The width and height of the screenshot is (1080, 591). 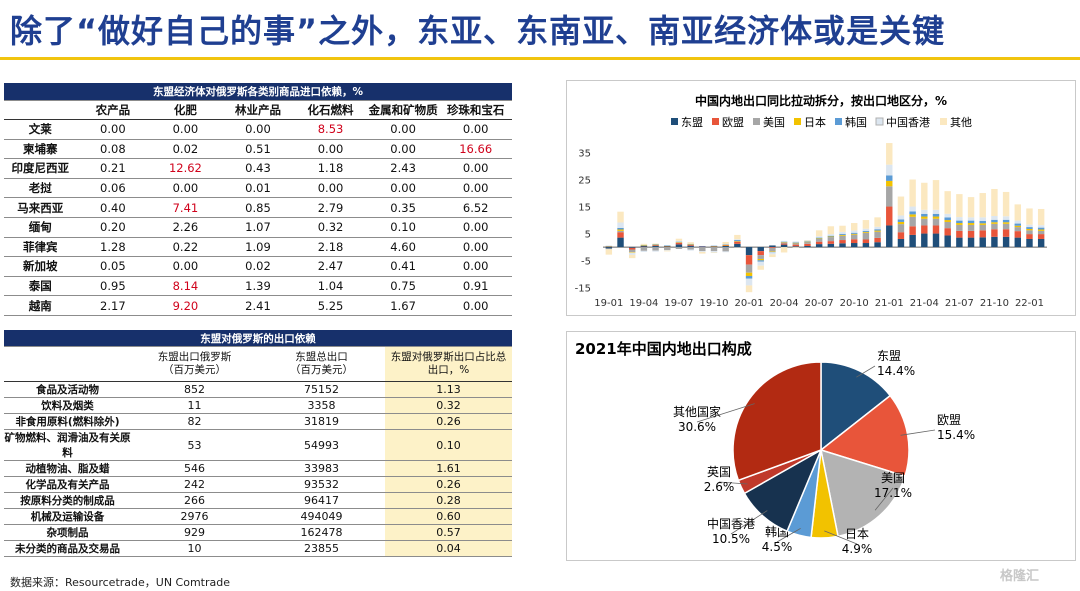 I want to click on table-cell: 0.95, so click(x=113, y=286).